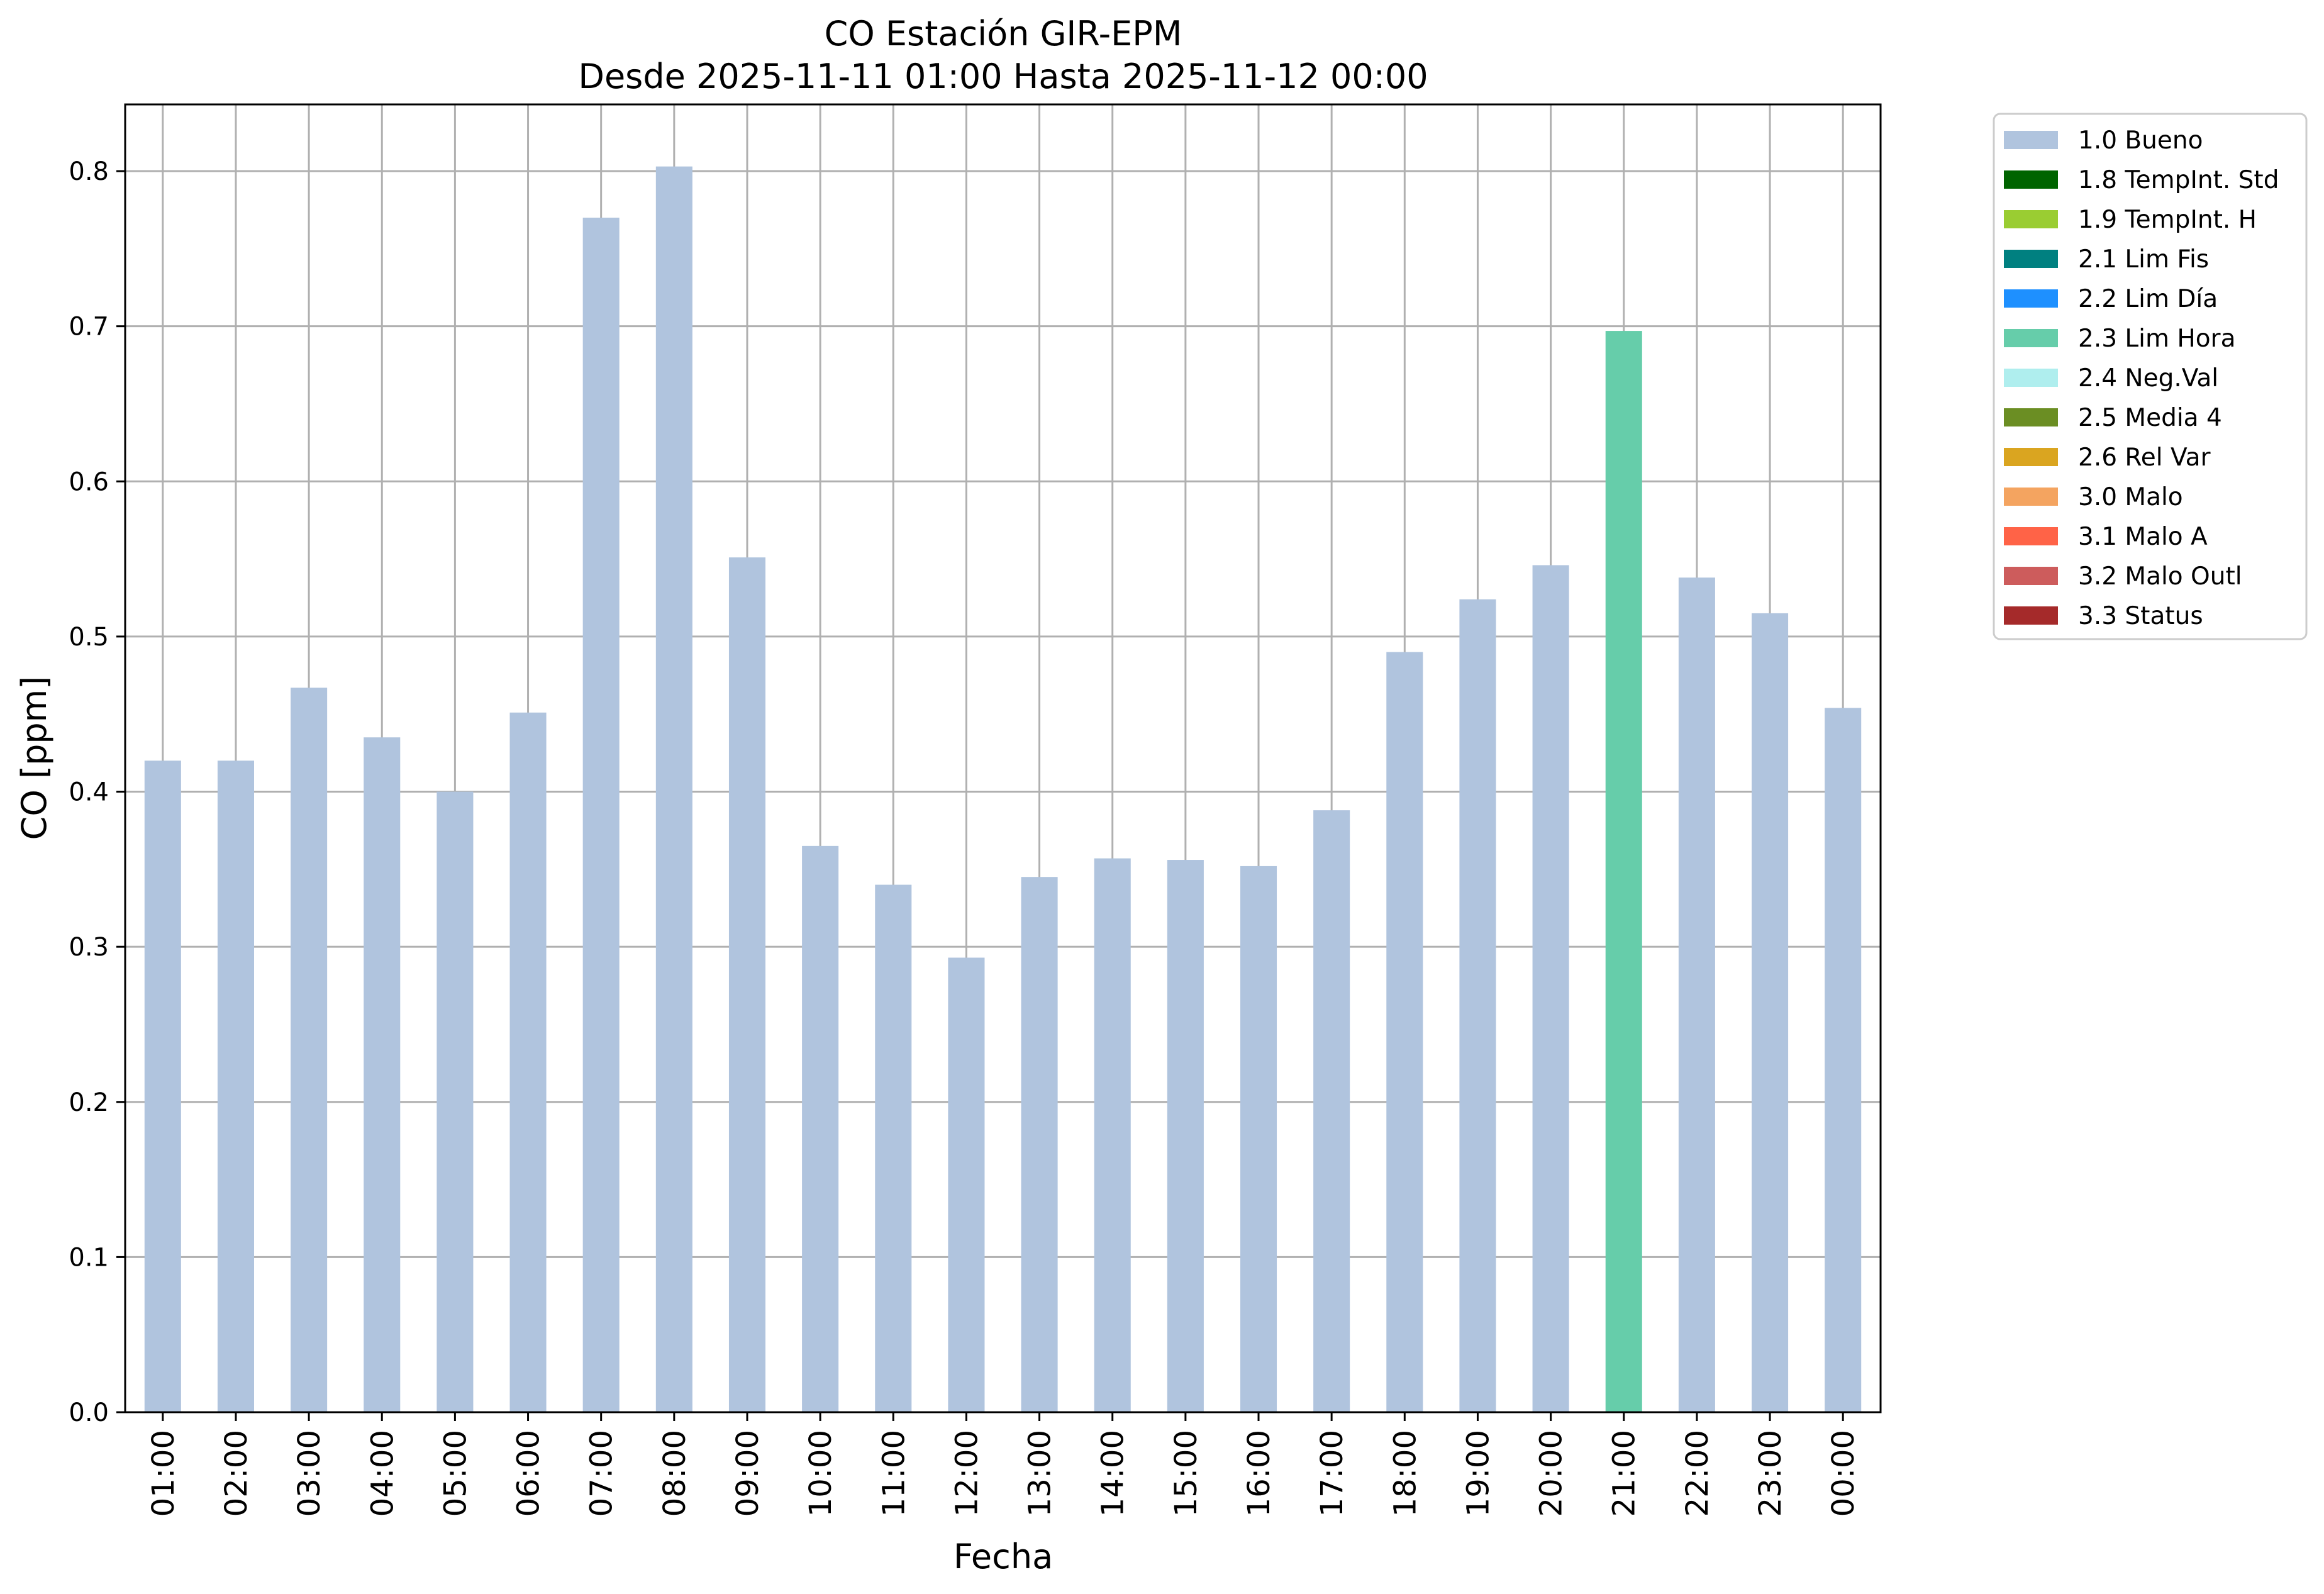  Describe the element at coordinates (2160, 576) in the screenshot. I see `legend-label: 3.2 Malo Outl` at that location.